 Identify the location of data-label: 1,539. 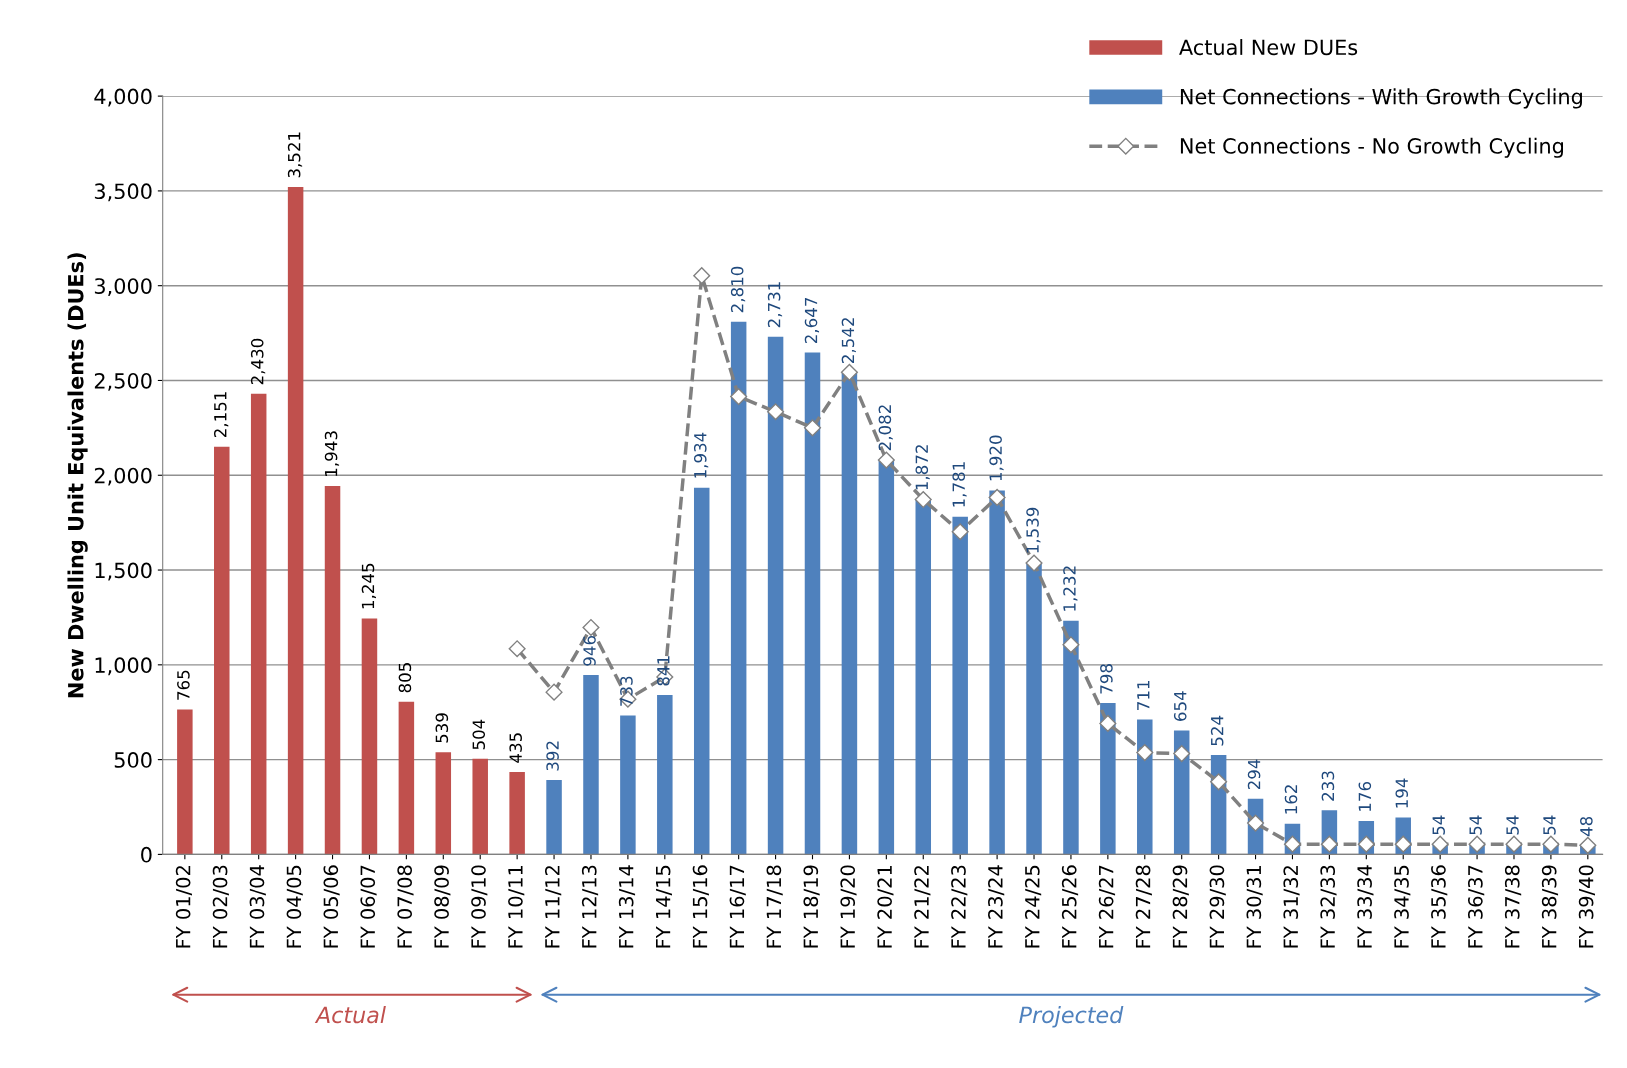
(1033, 530).